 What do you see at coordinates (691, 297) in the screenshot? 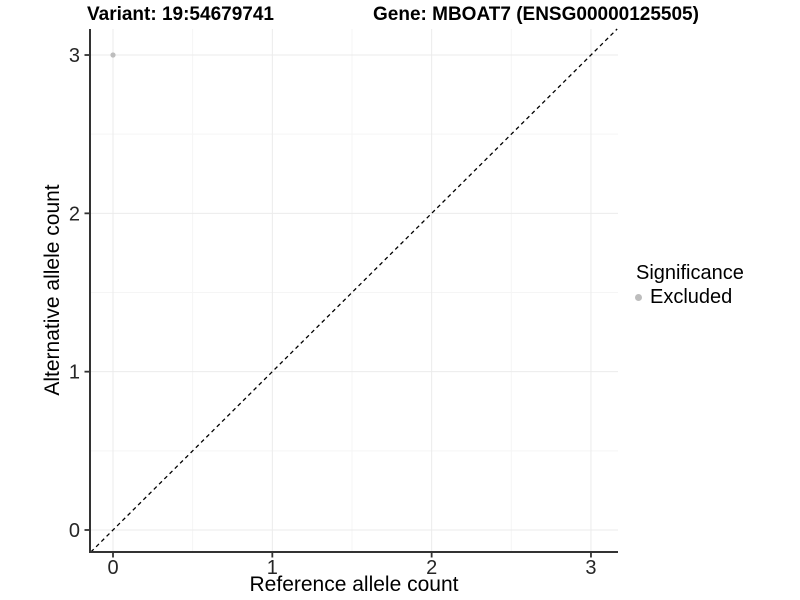
I see `legend-entry-label: Excluded` at bounding box center [691, 297].